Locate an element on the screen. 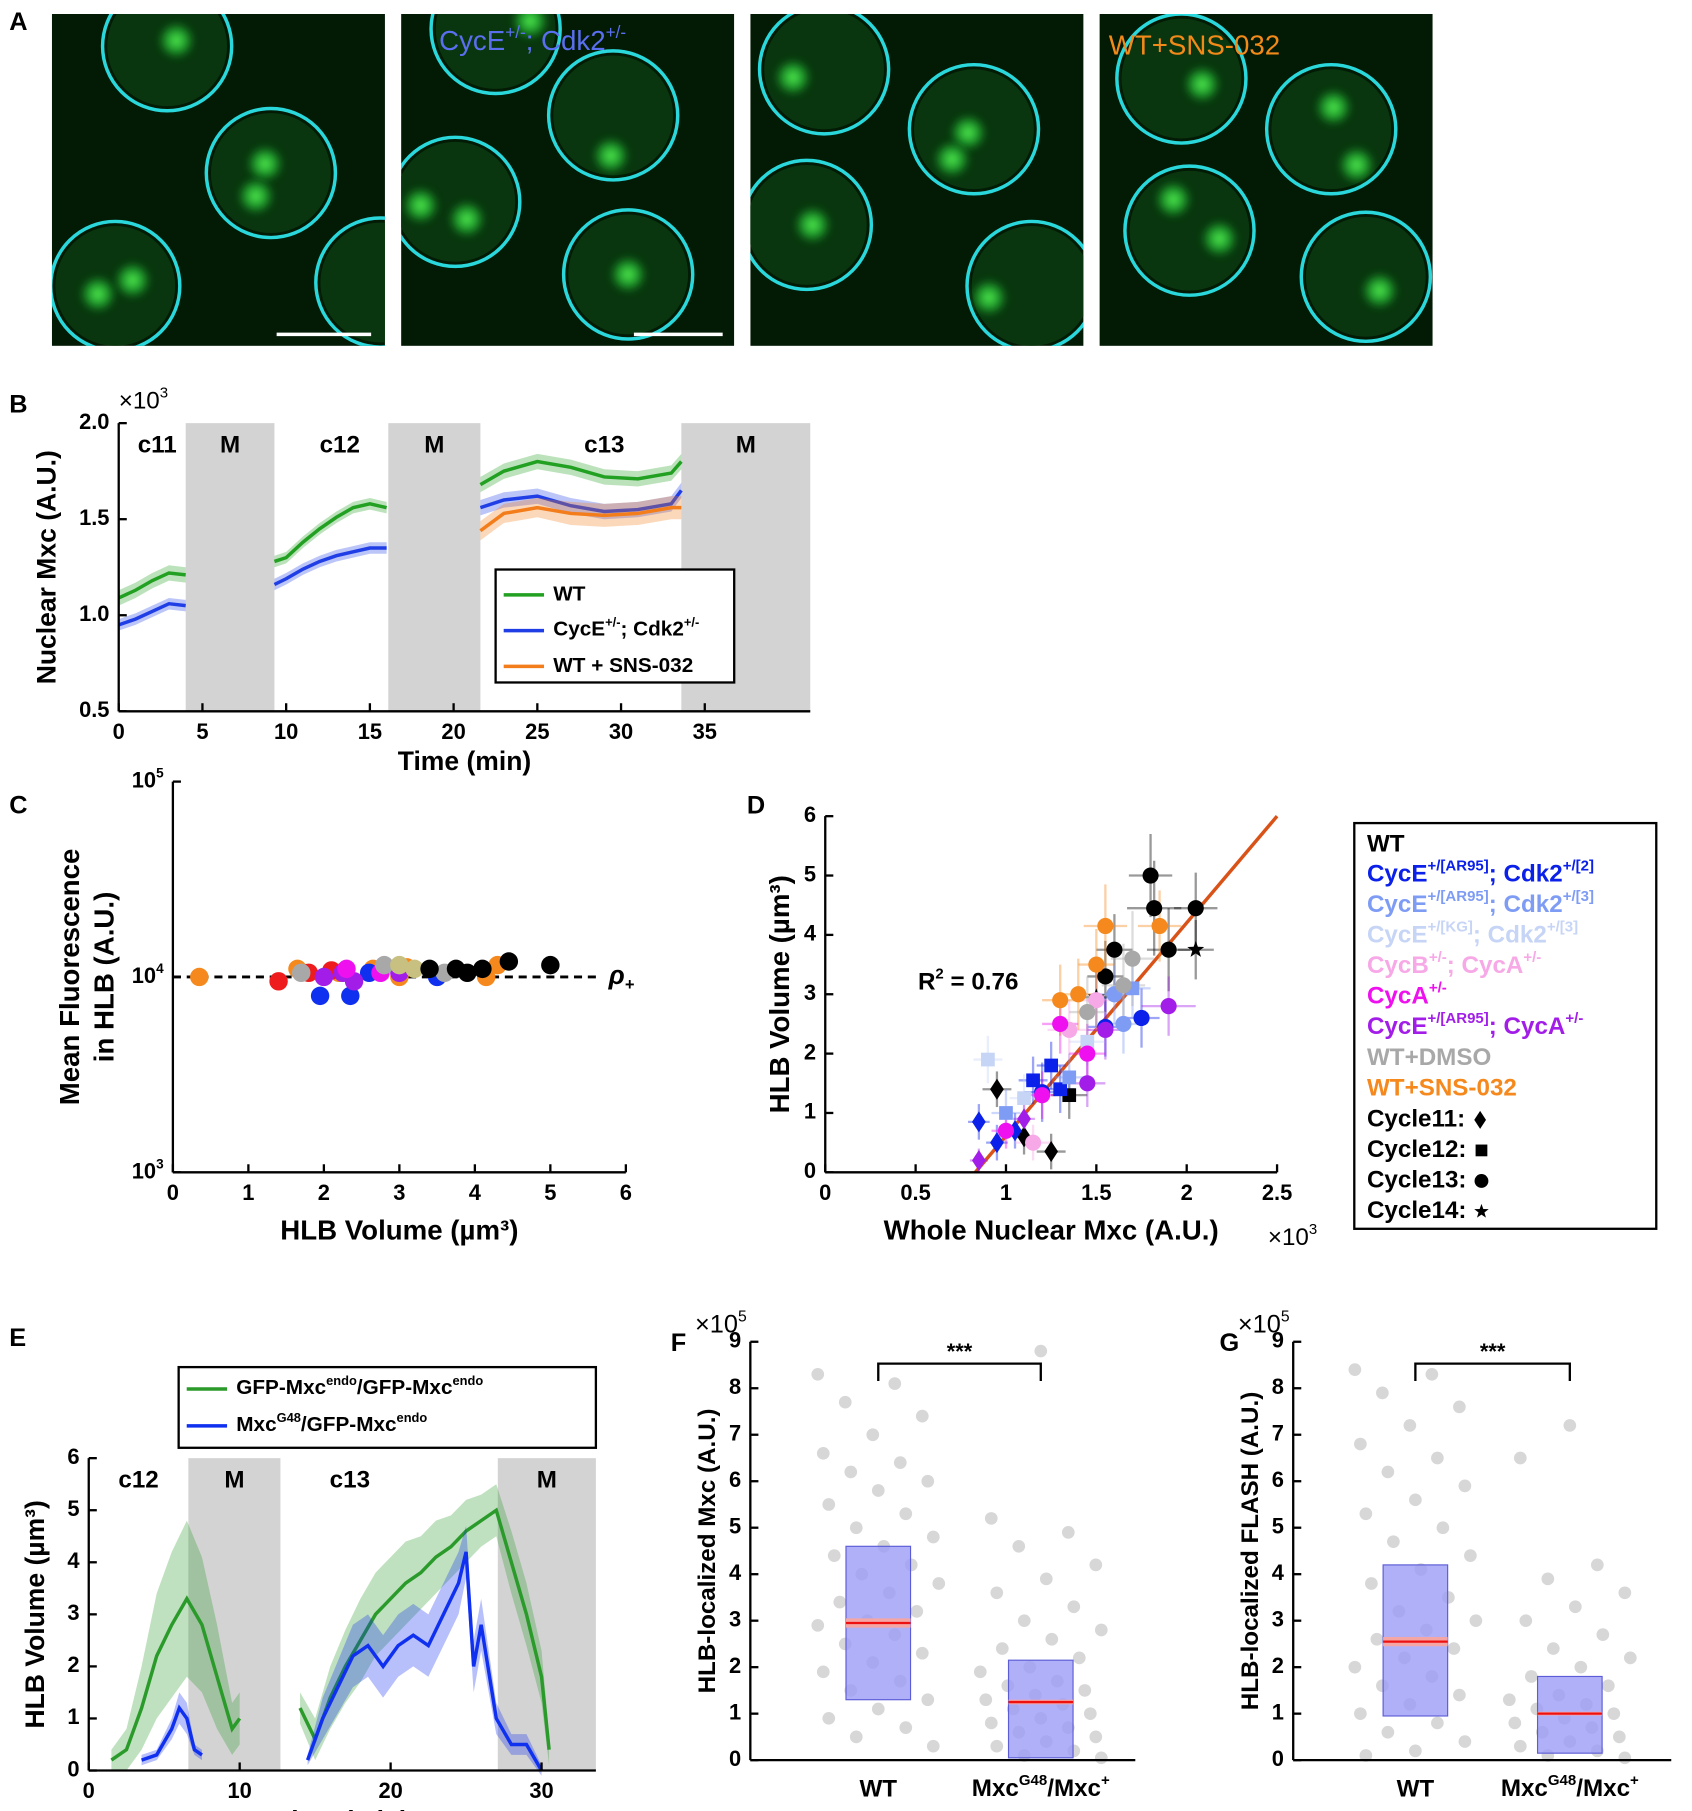 This screenshot has width=1692, height=1811. x-tick-label: 25 is located at coordinates (537, 731).